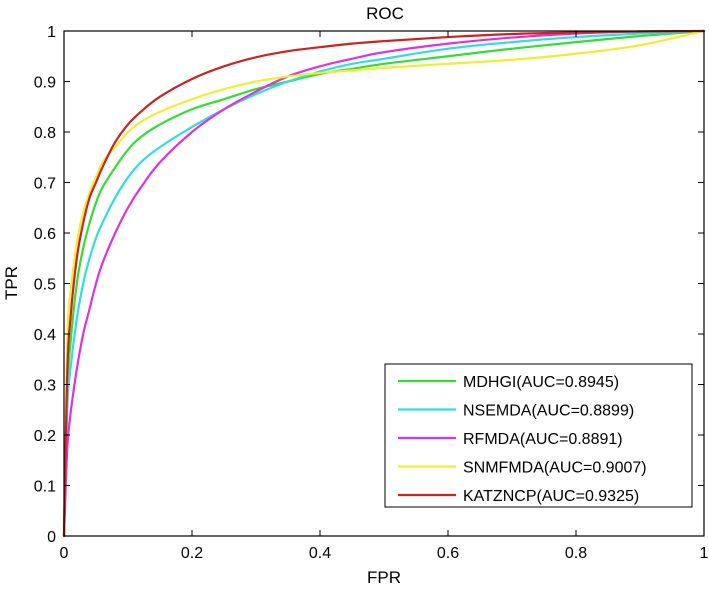 The image size is (709, 590). Describe the element at coordinates (576, 553) in the screenshot. I see `x-tick-label: 0.8` at that location.